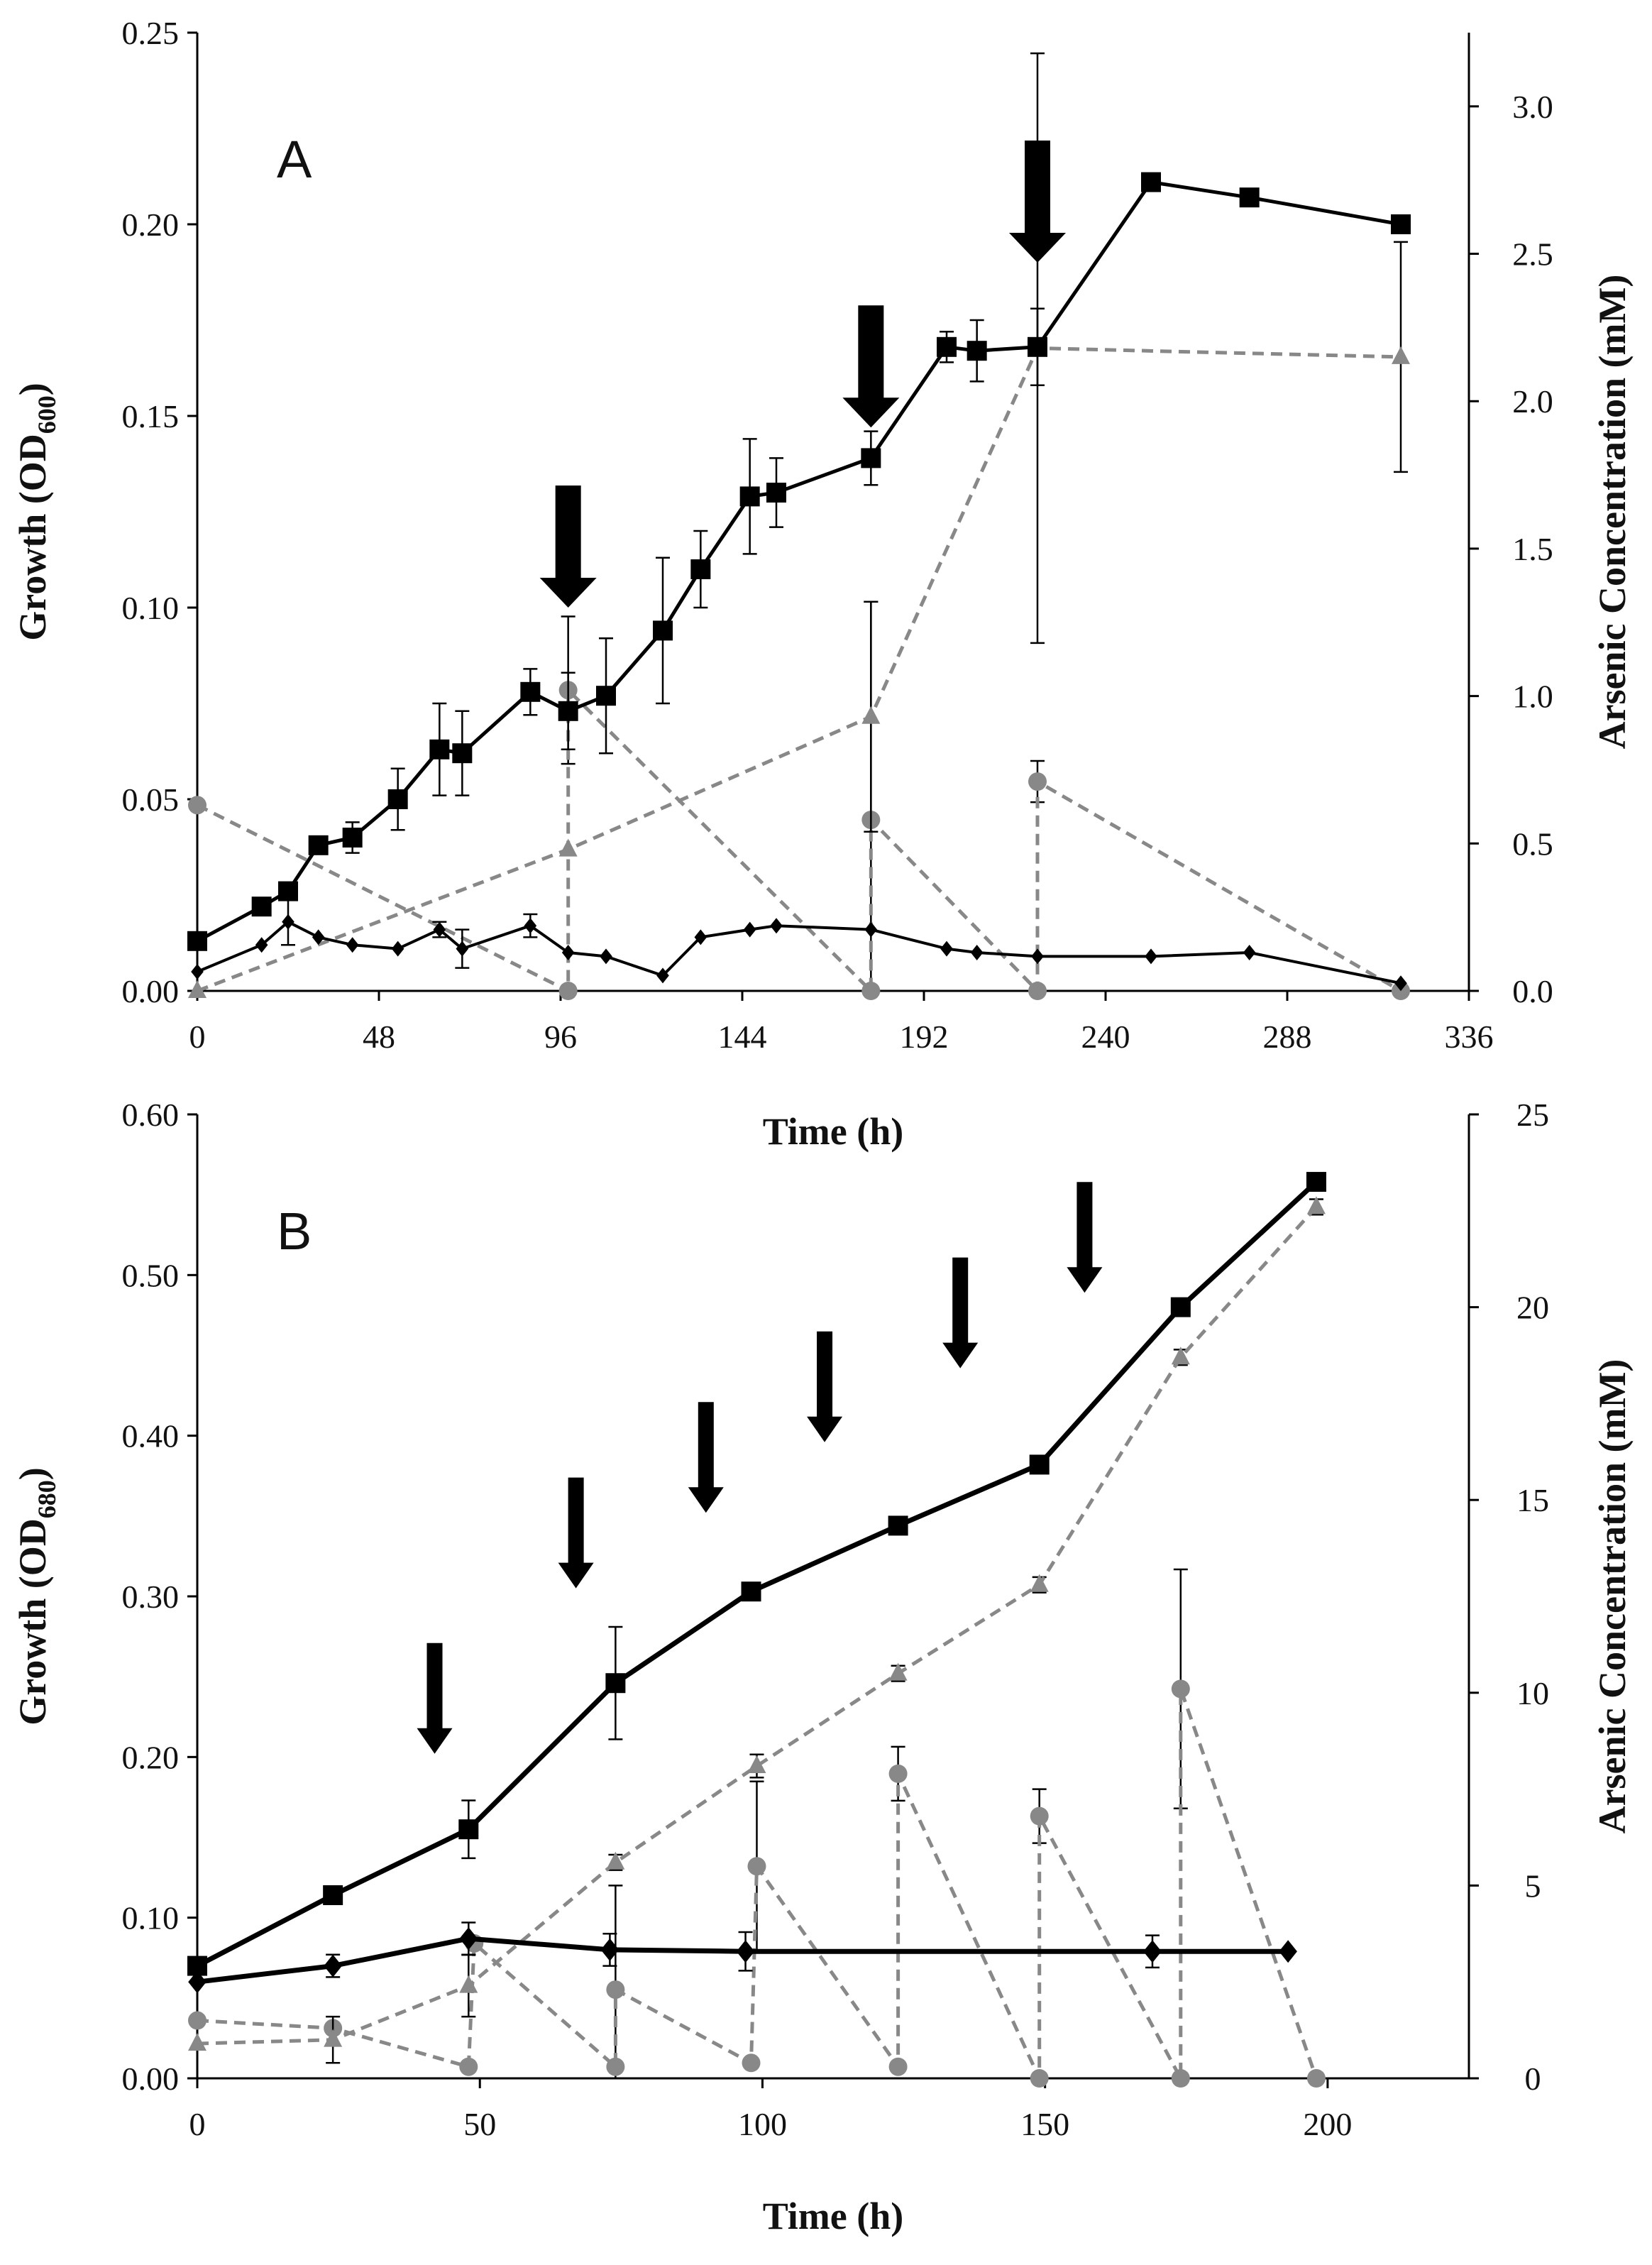 Image resolution: width=1652 pixels, height=2265 pixels. I want to click on x-tick-label: 0, so click(197, 1037).